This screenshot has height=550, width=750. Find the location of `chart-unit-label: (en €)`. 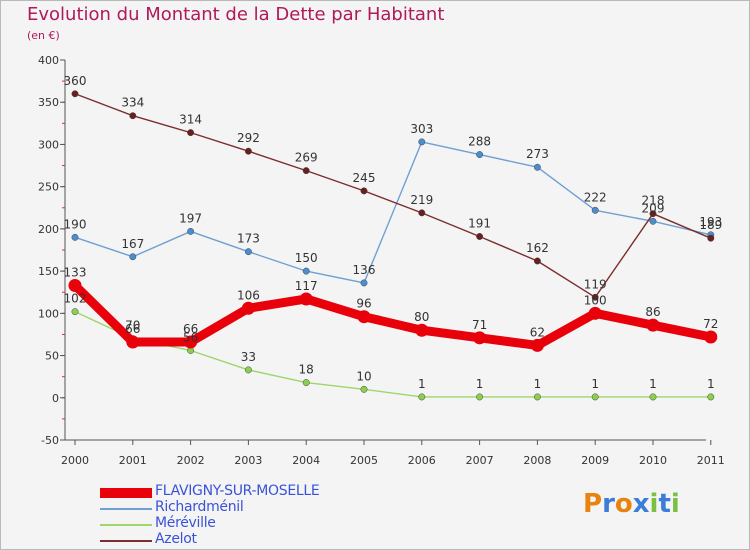

chart-unit-label: (en €) is located at coordinates (43, 35).